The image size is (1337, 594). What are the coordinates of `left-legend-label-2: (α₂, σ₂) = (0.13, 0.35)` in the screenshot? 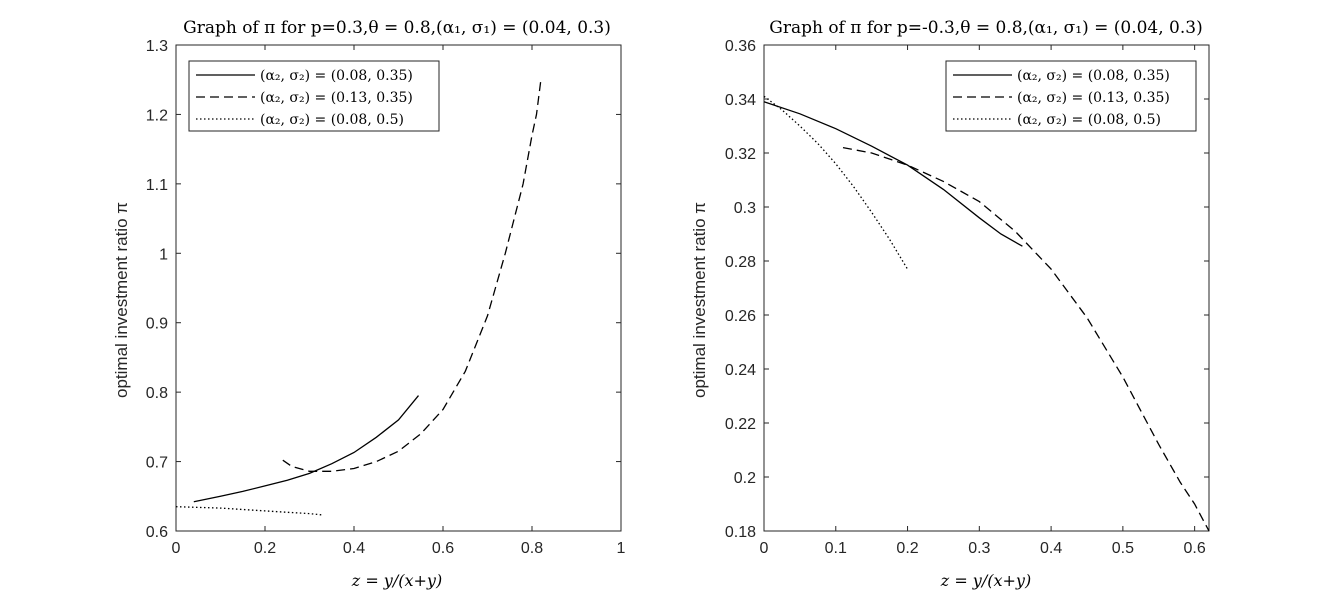 It's located at (336, 98).